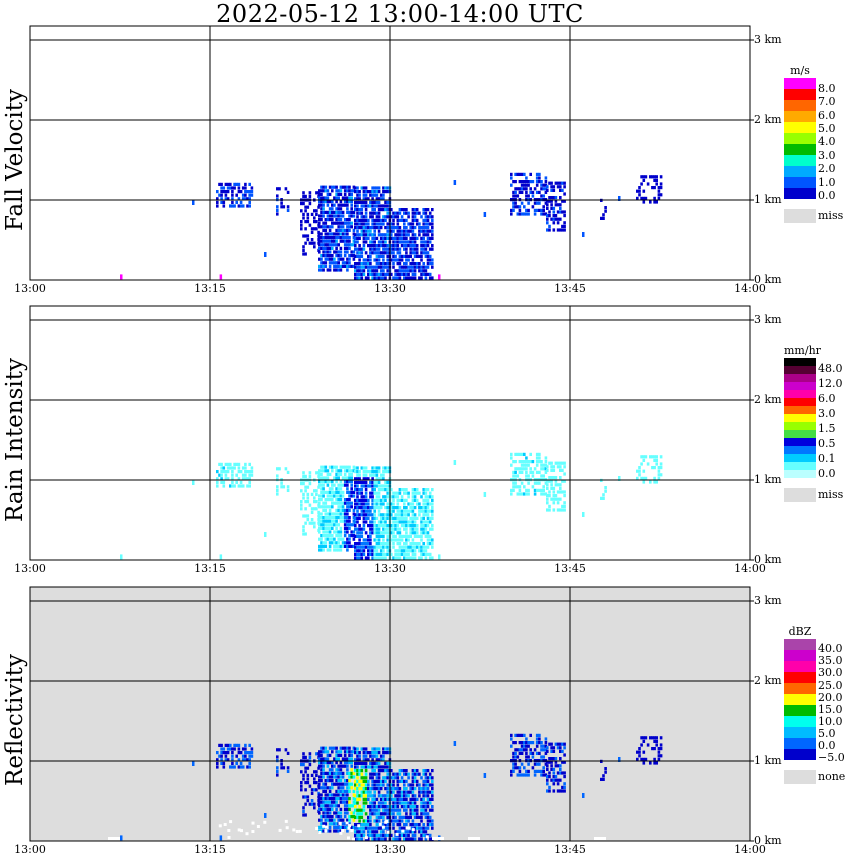 The image size is (850, 868). I want to click on legend-unit-label: m/s, so click(800, 70).